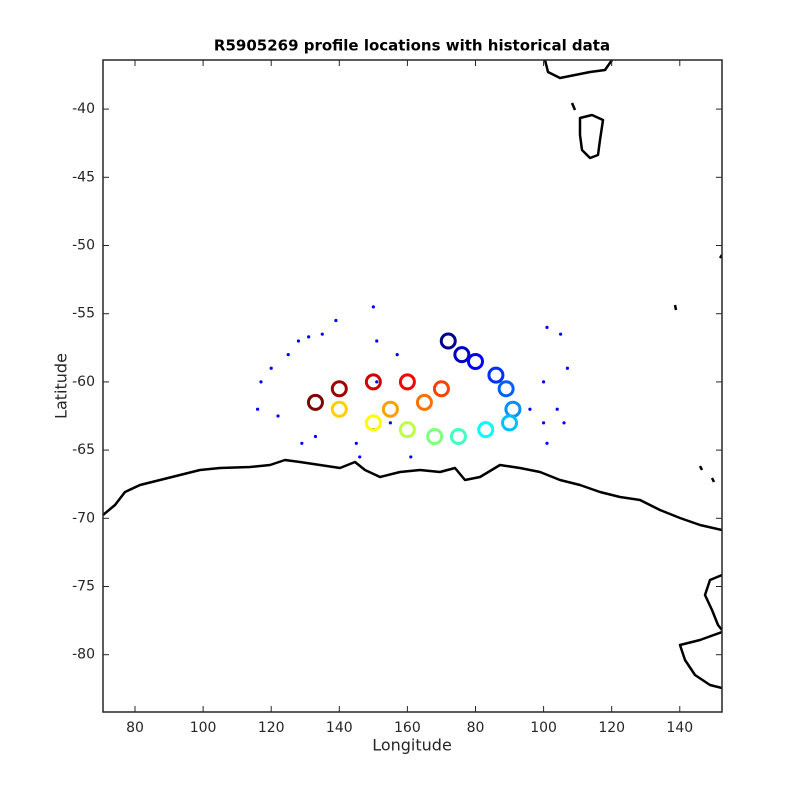 The image size is (800, 800). Describe the element at coordinates (412, 745) in the screenshot. I see `x-axis-label: Longitude` at that location.